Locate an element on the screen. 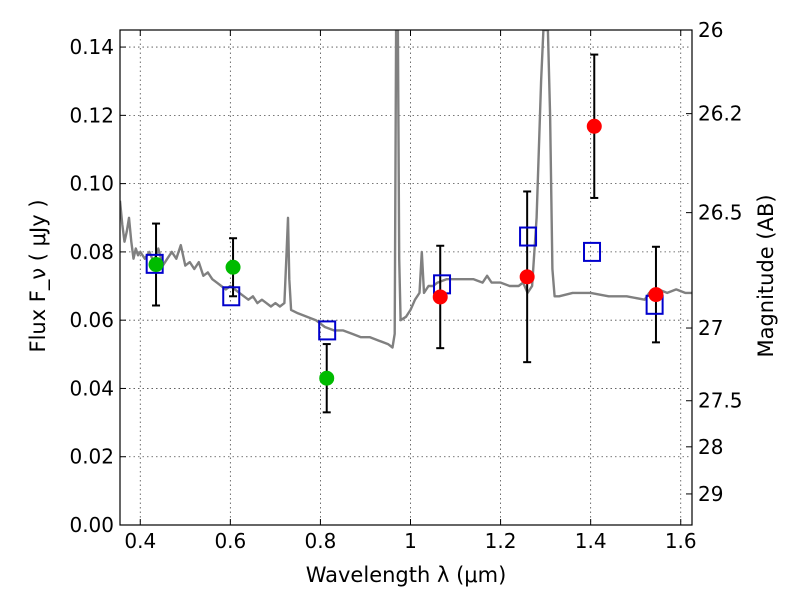 Image resolution: width=800 pixels, height=600 pixels. y-tick-label: 0.12 is located at coordinates (91, 115).